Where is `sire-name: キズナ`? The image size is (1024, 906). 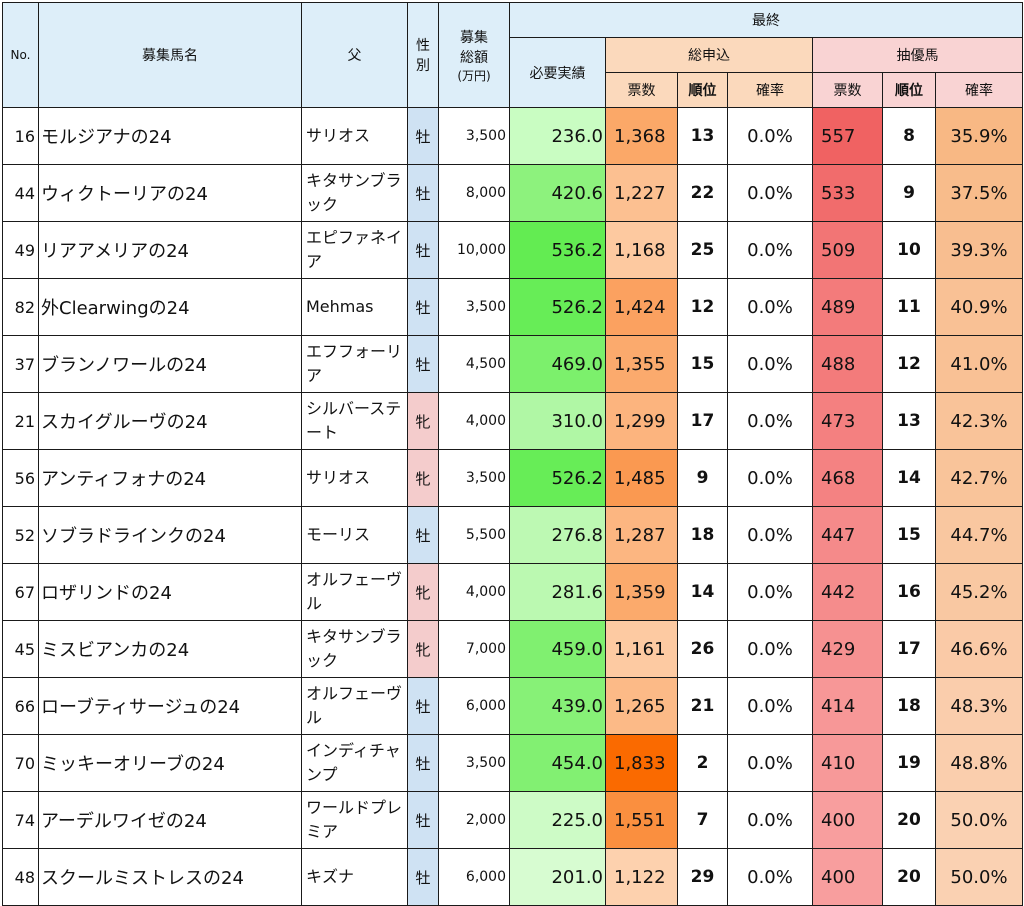
sire-name: キズナ is located at coordinates (354, 877).